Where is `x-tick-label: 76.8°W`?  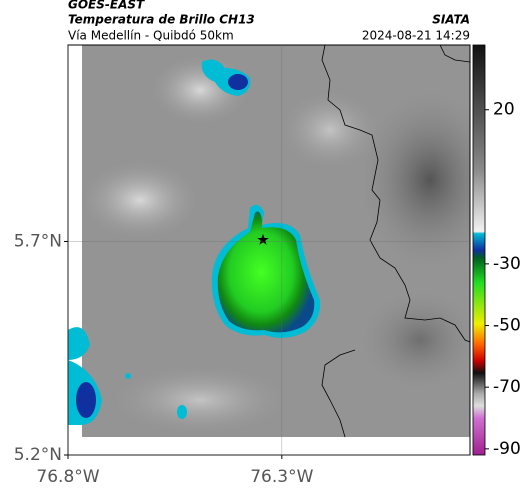
x-tick-label: 76.8°W is located at coordinates (67, 477).